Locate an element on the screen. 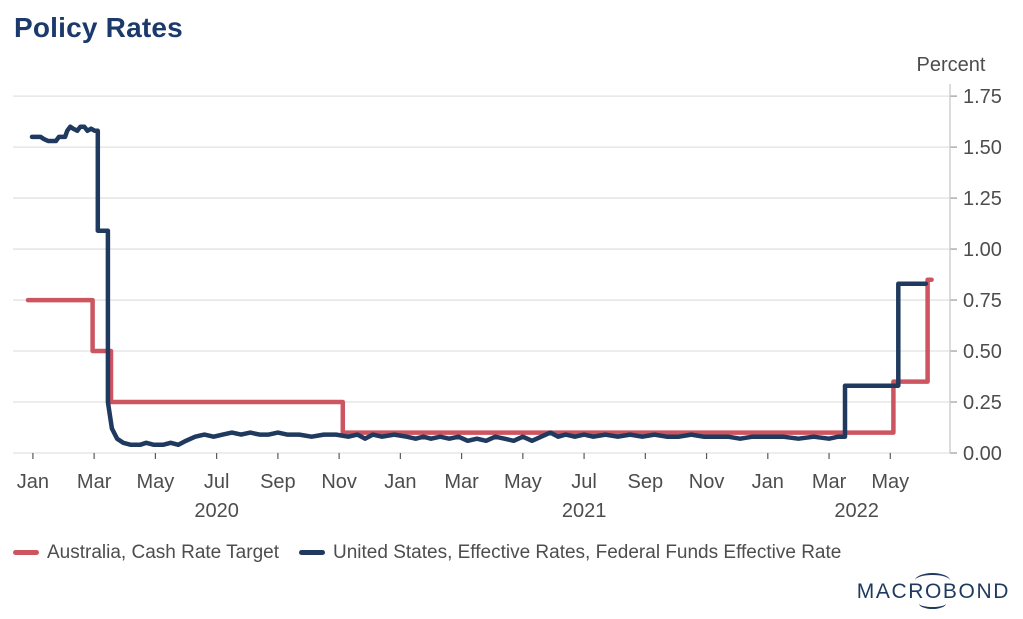 This screenshot has height=619, width=1023. y-tick-label: 0.75 is located at coordinates (982, 301).